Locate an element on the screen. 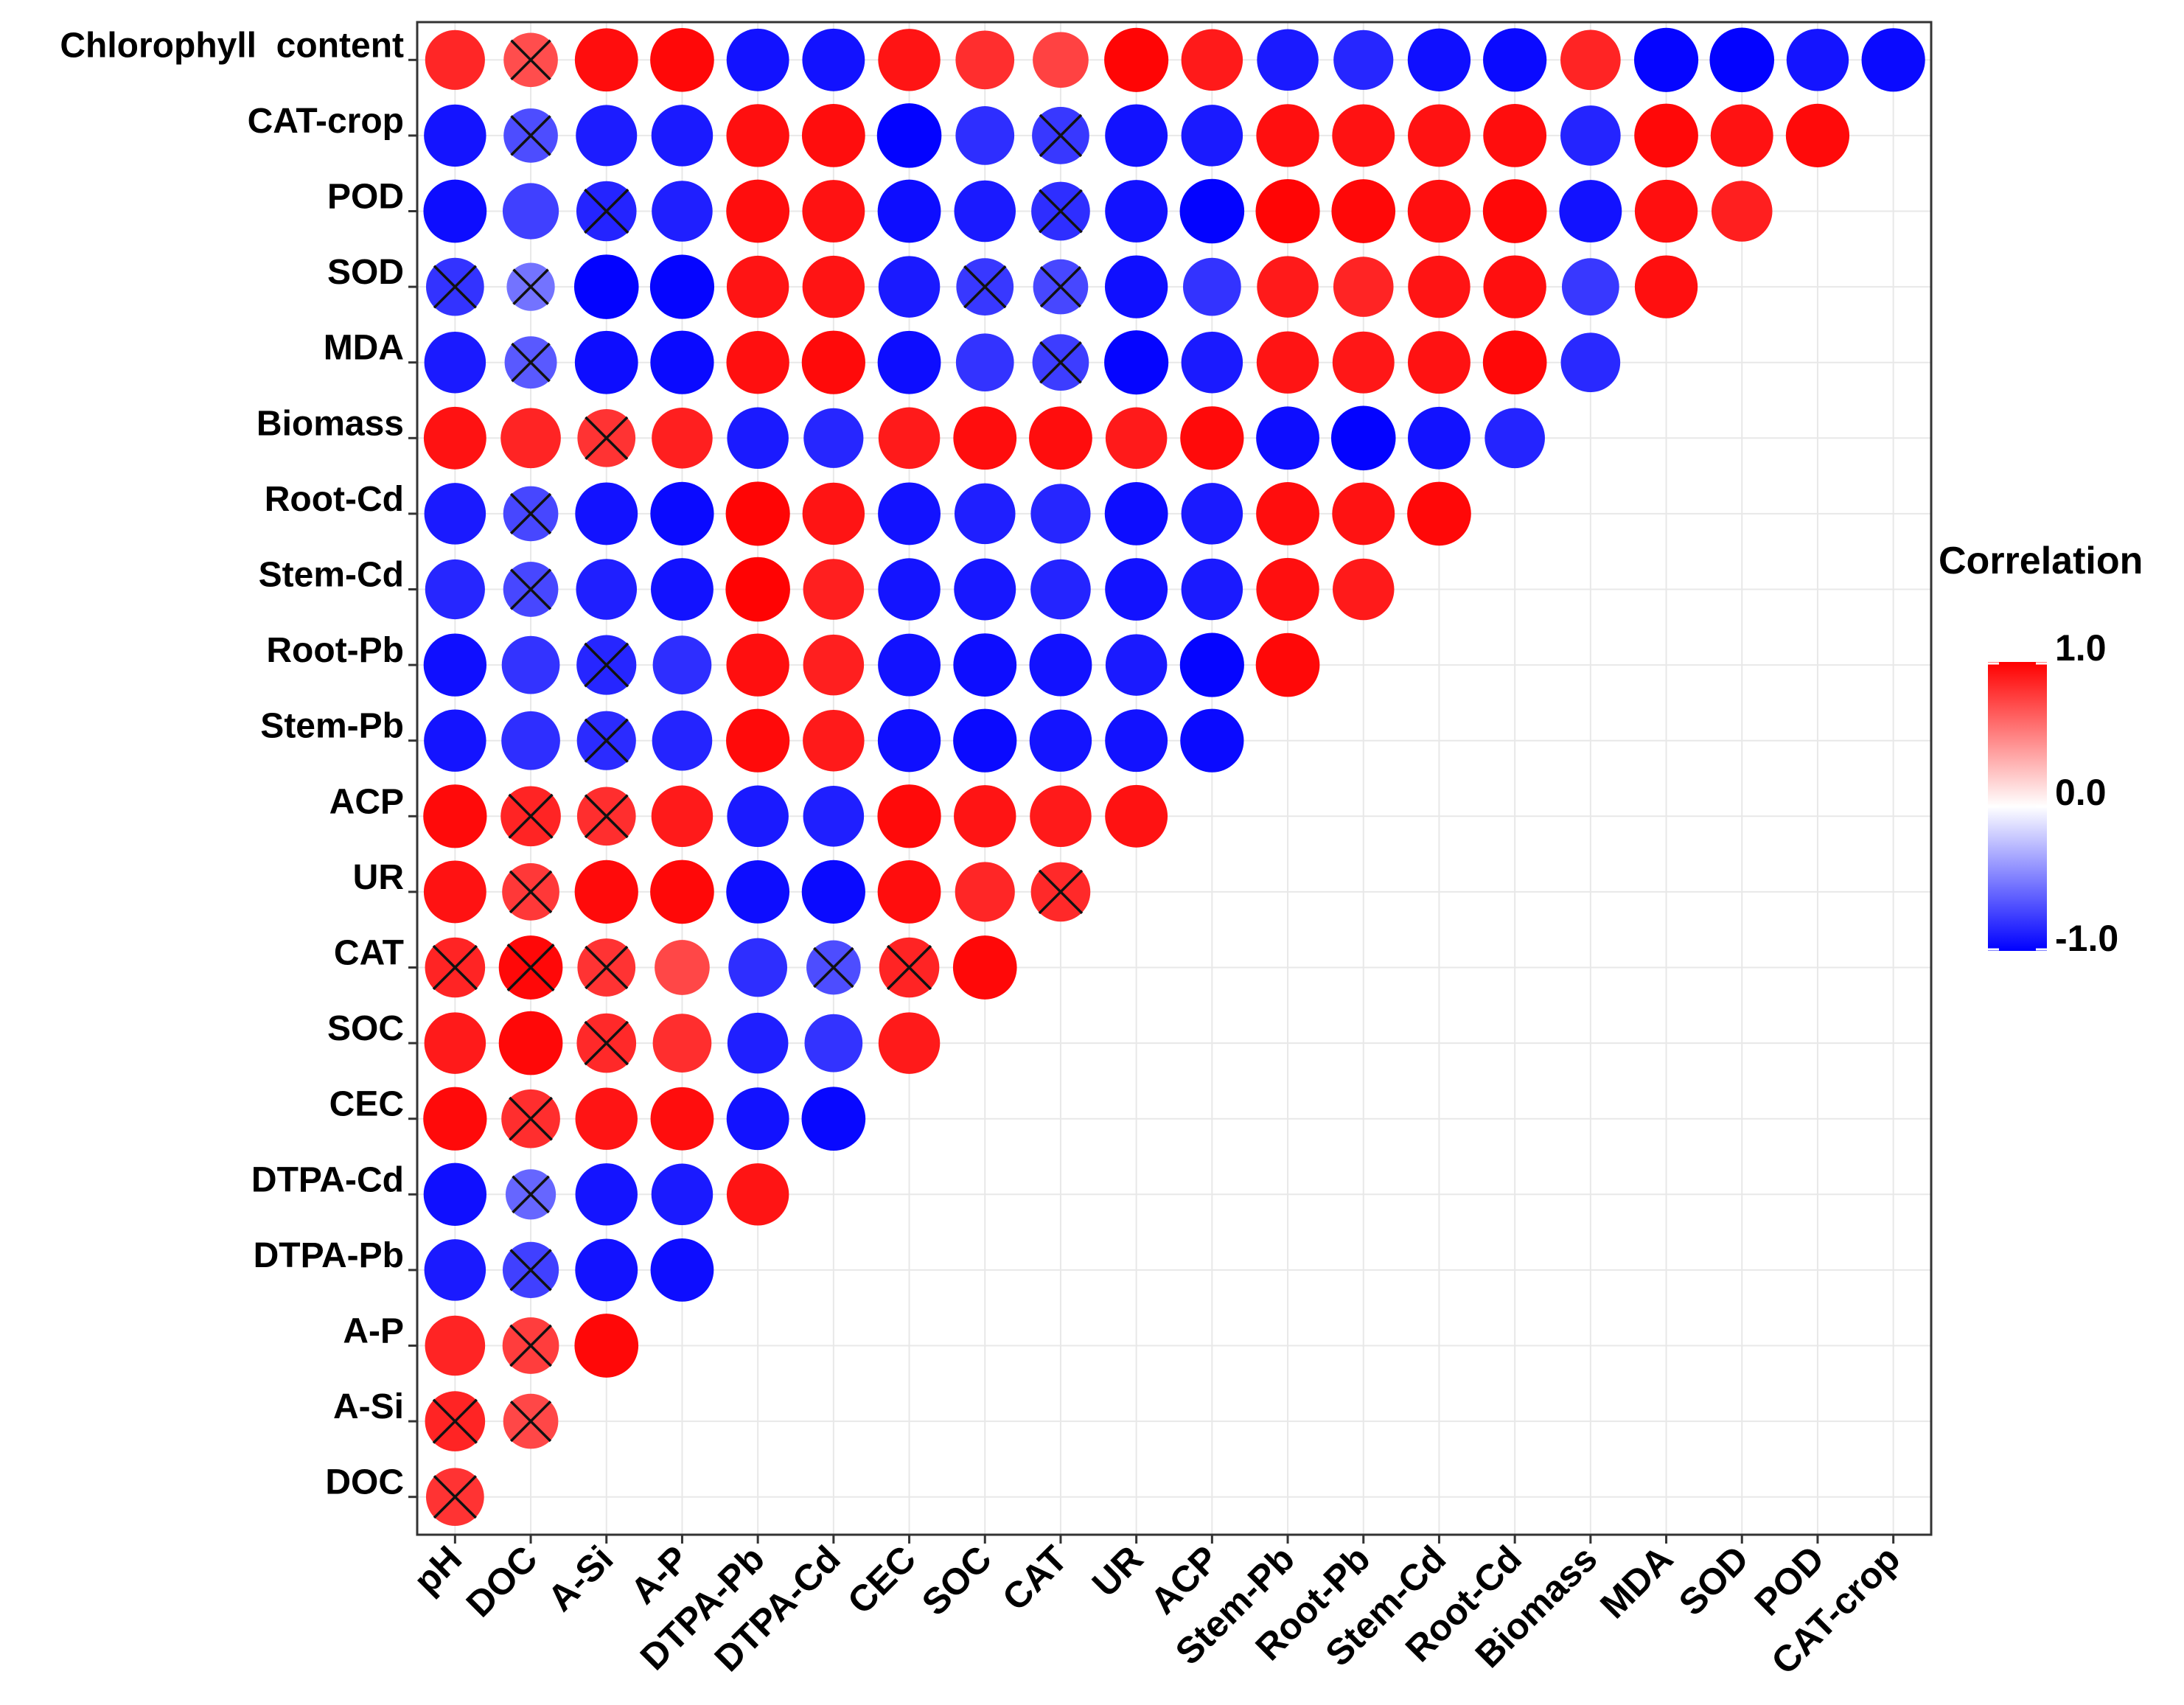 Image resolution: width=2184 pixels, height=1705 pixels. corr-circle-acp-dtpa-pb is located at coordinates (758, 817).